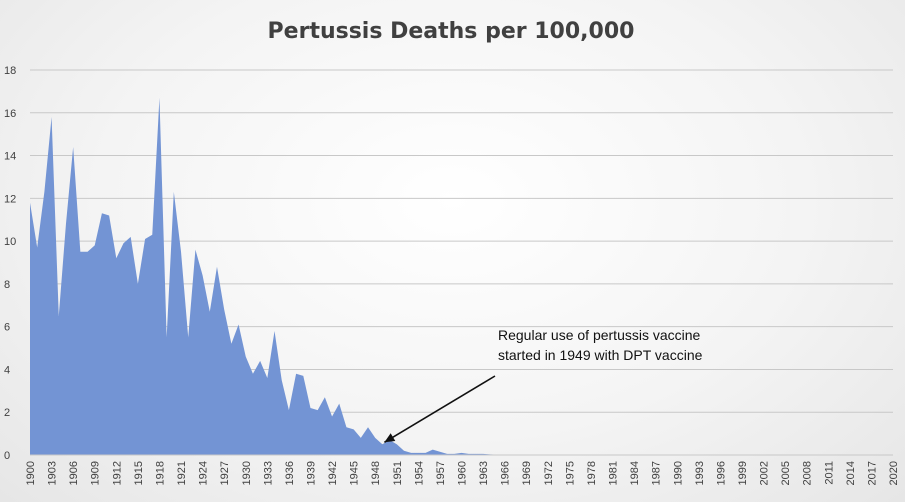 This screenshot has width=905, height=502. What do you see at coordinates (7, 413) in the screenshot?
I see `y-tick-label: 2` at bounding box center [7, 413].